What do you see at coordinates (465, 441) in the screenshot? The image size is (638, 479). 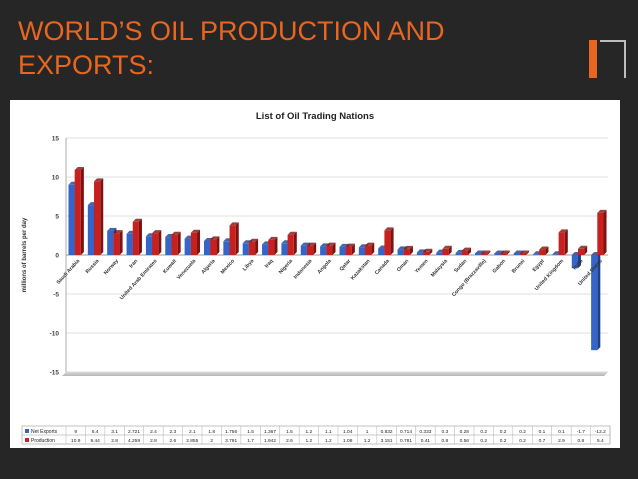 I see `table-cell: 0.56` at bounding box center [465, 441].